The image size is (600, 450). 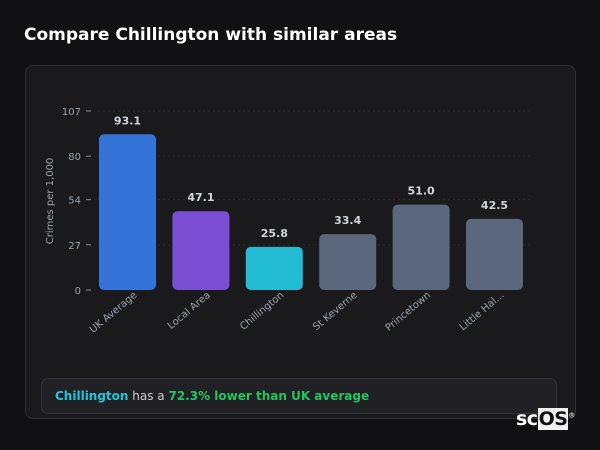 I want to click on summary-text: has a, so click(x=148, y=396).